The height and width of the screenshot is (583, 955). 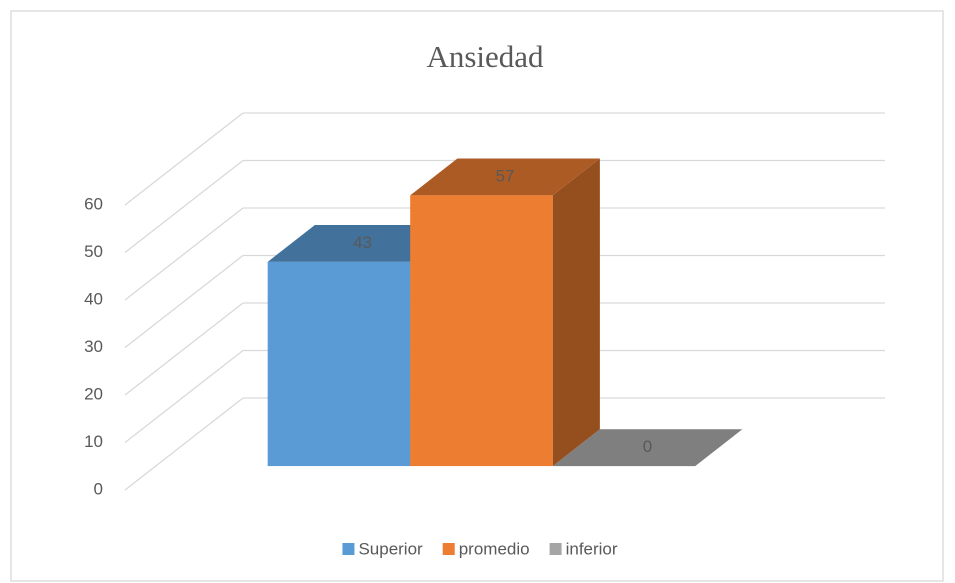 What do you see at coordinates (93, 251) in the screenshot?
I see `y-tick-label: 50` at bounding box center [93, 251].